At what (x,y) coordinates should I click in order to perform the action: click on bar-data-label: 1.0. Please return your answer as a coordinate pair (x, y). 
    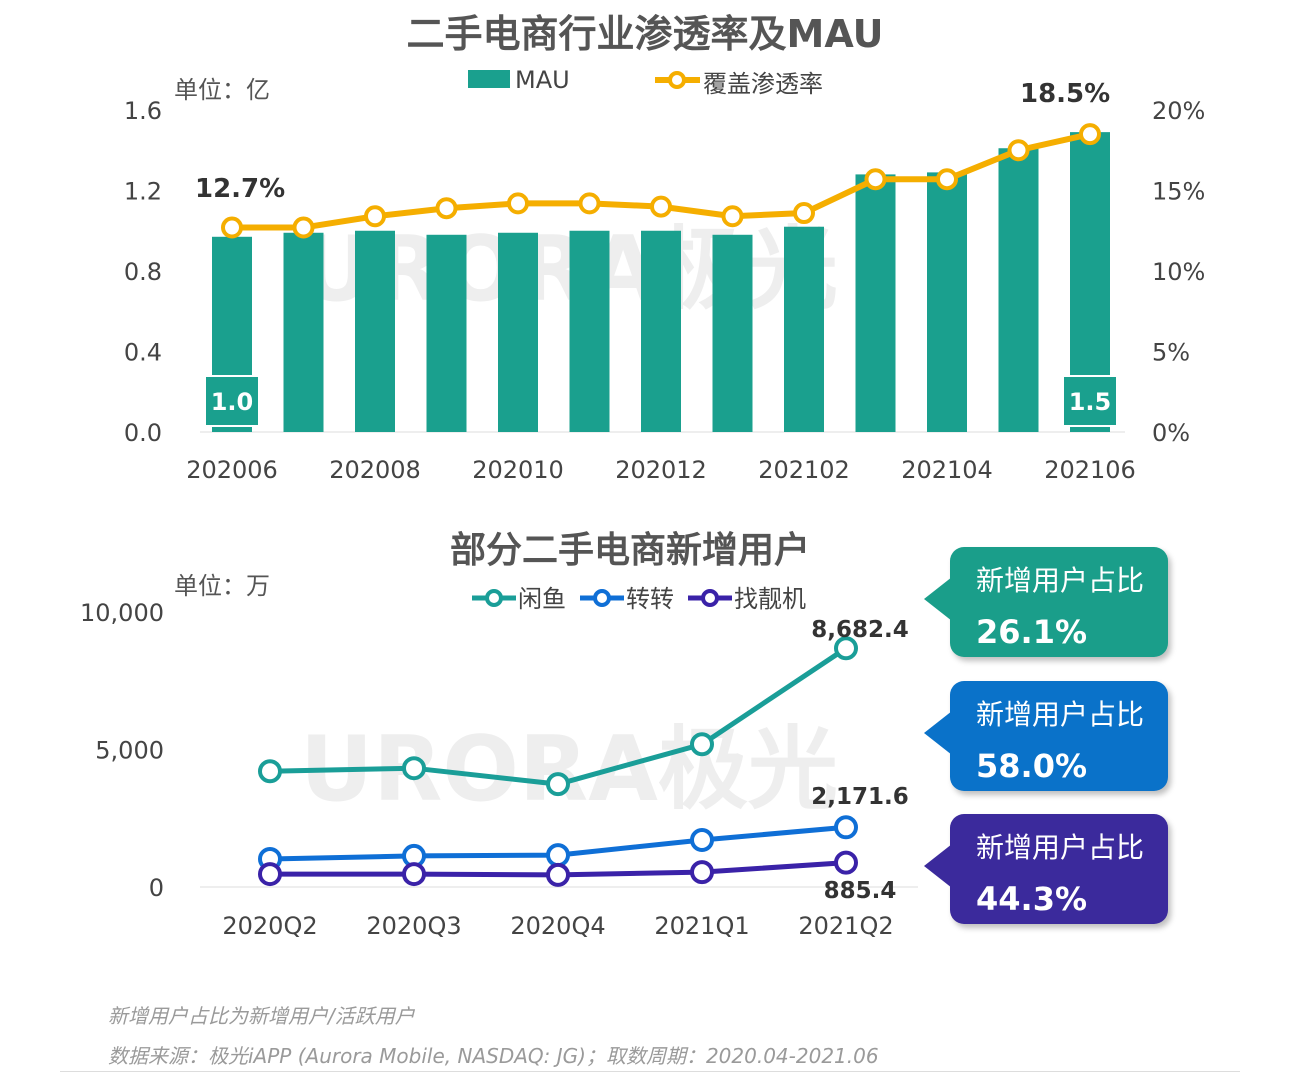
    Looking at the image, I should click on (232, 402).